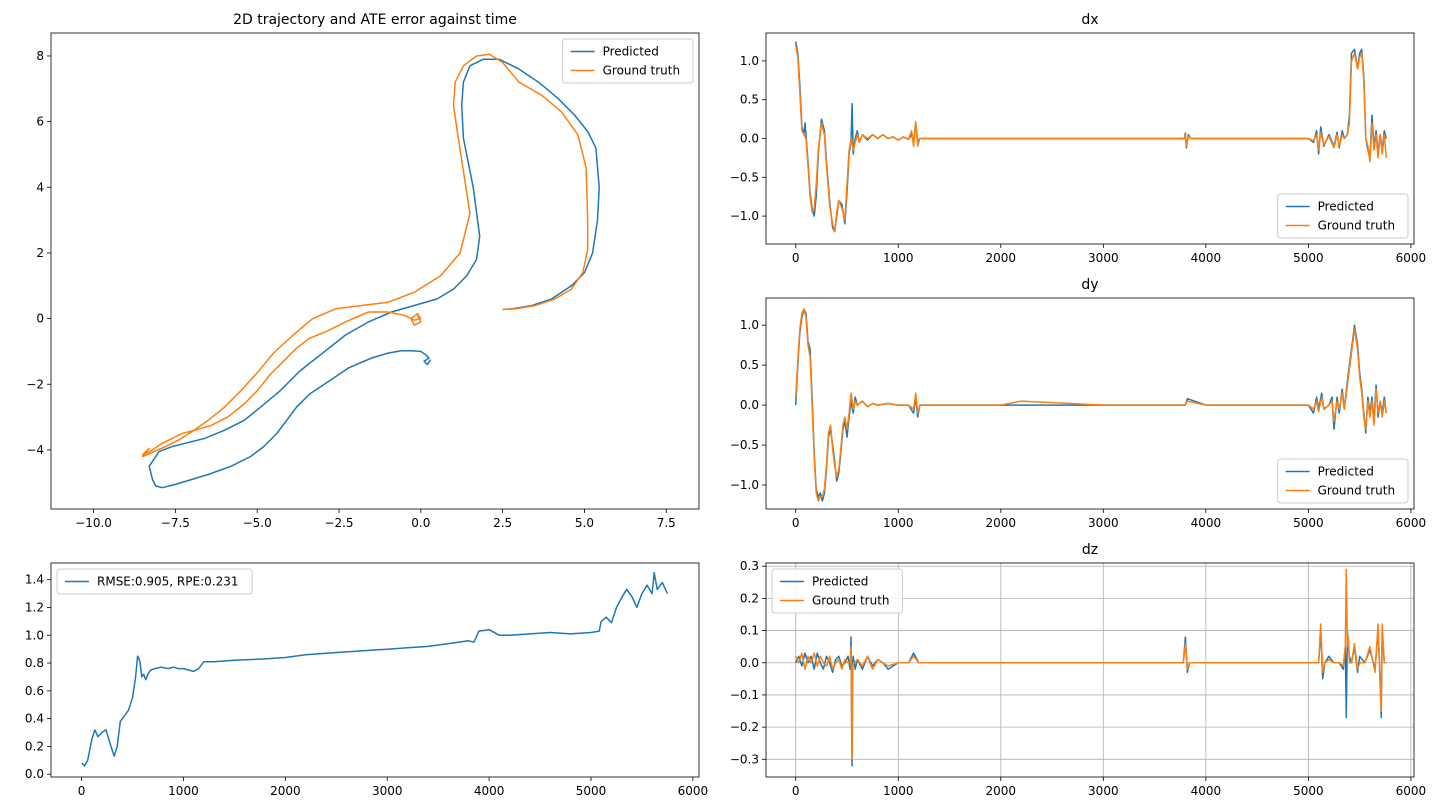  I want to click on y-tick-label: 6, so click(40, 122).